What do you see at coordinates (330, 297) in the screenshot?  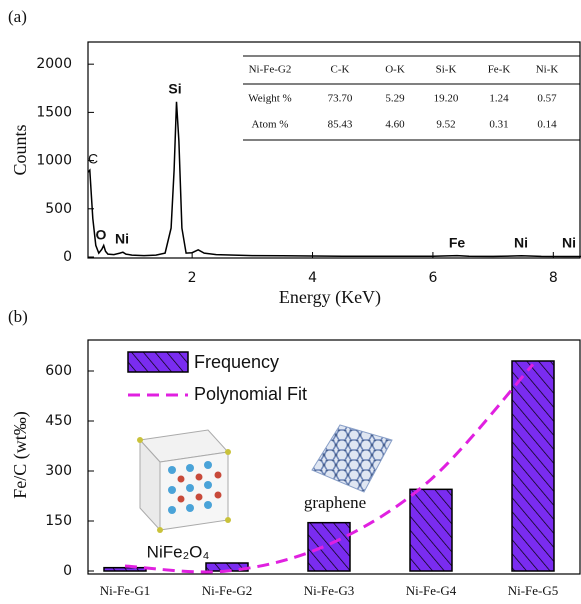 I see `x-axis-label: Energy (KeV)` at bounding box center [330, 297].